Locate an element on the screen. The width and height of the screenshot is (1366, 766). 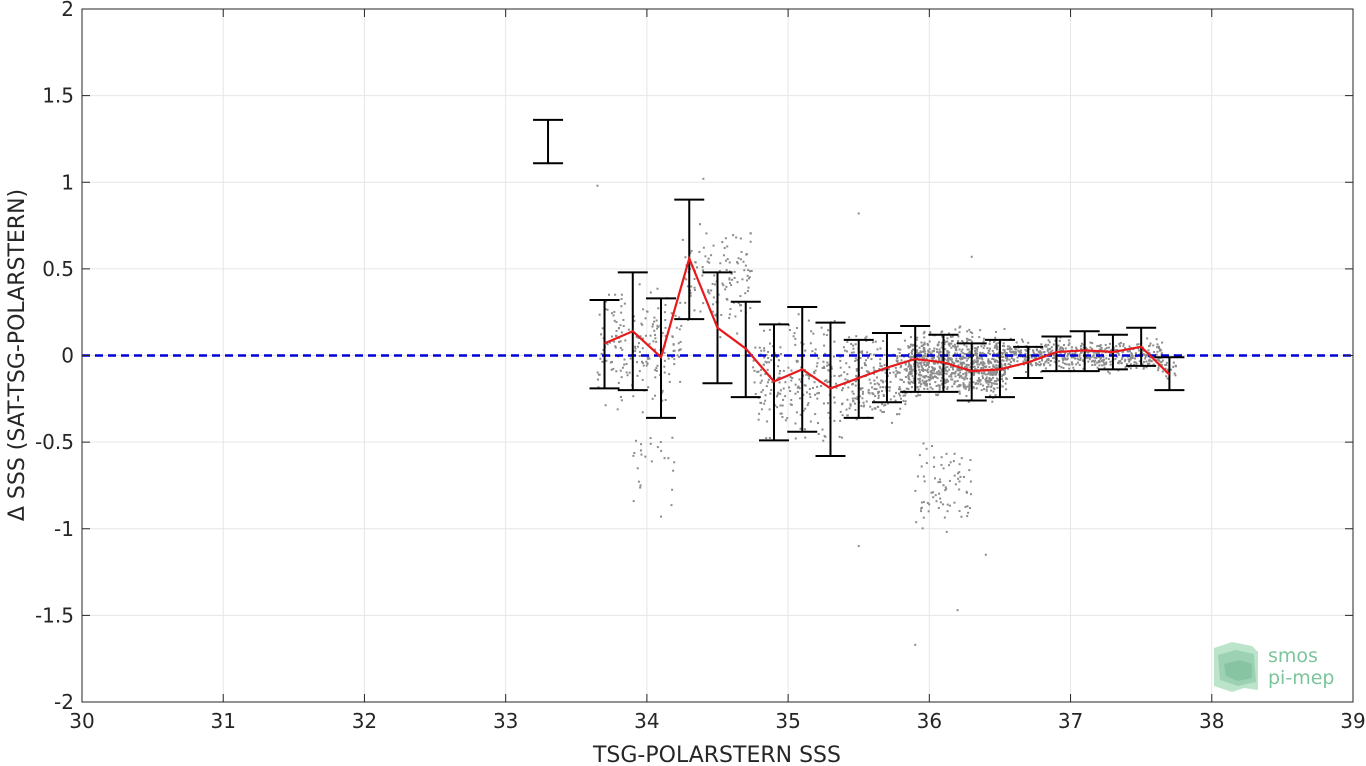
x-tick-label: 35 is located at coordinates (787, 721).